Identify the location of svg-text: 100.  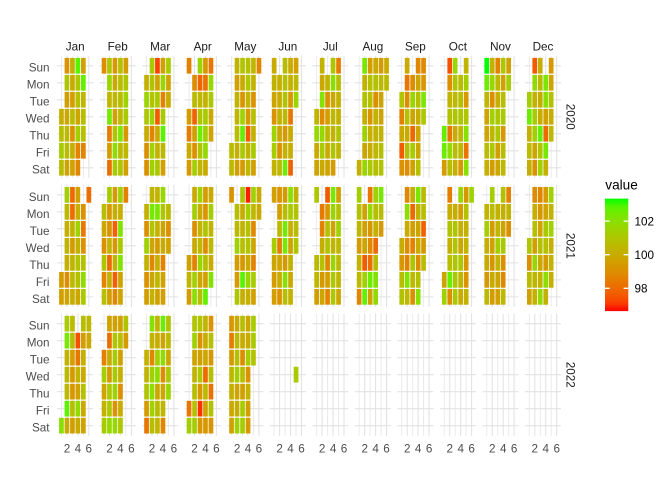
(645, 255).